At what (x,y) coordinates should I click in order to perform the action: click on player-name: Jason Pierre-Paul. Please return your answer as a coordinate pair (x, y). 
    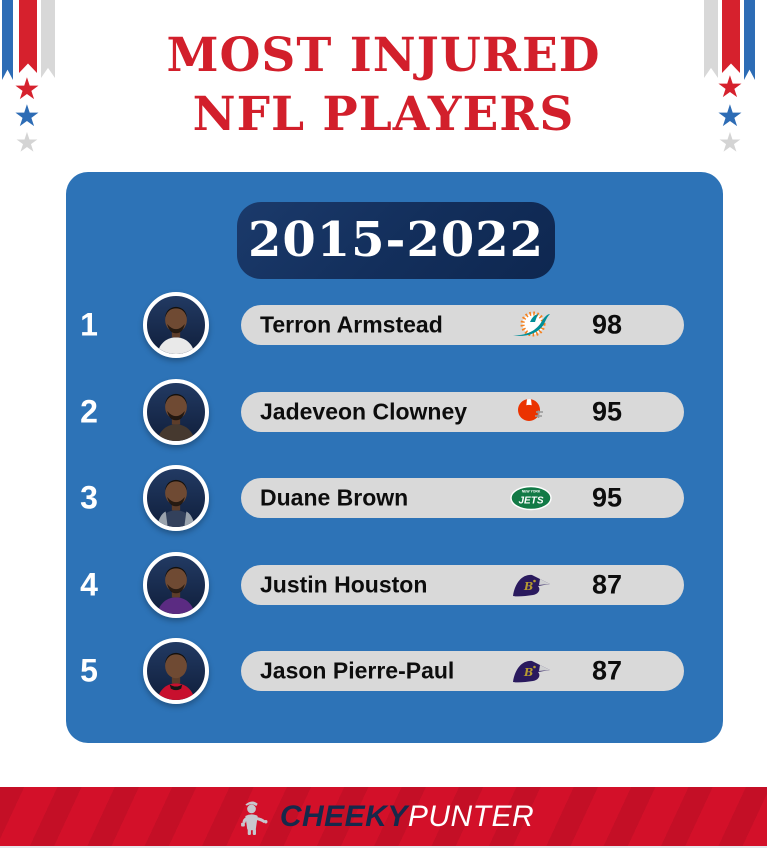
    Looking at the image, I should click on (357, 670).